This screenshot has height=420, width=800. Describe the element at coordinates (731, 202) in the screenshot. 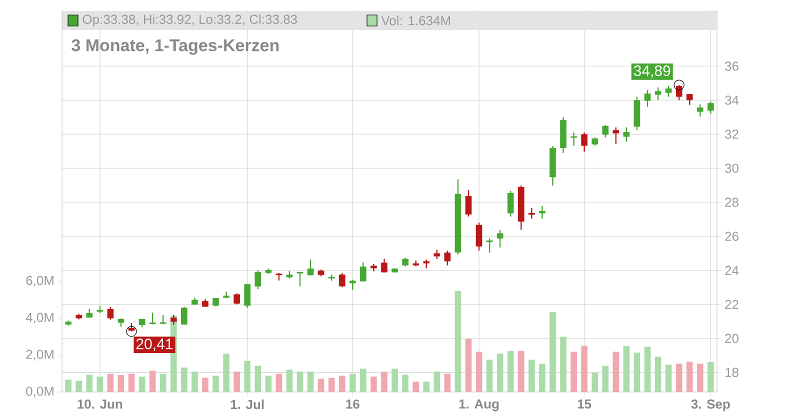

I see `y-tick-label: 28` at that location.